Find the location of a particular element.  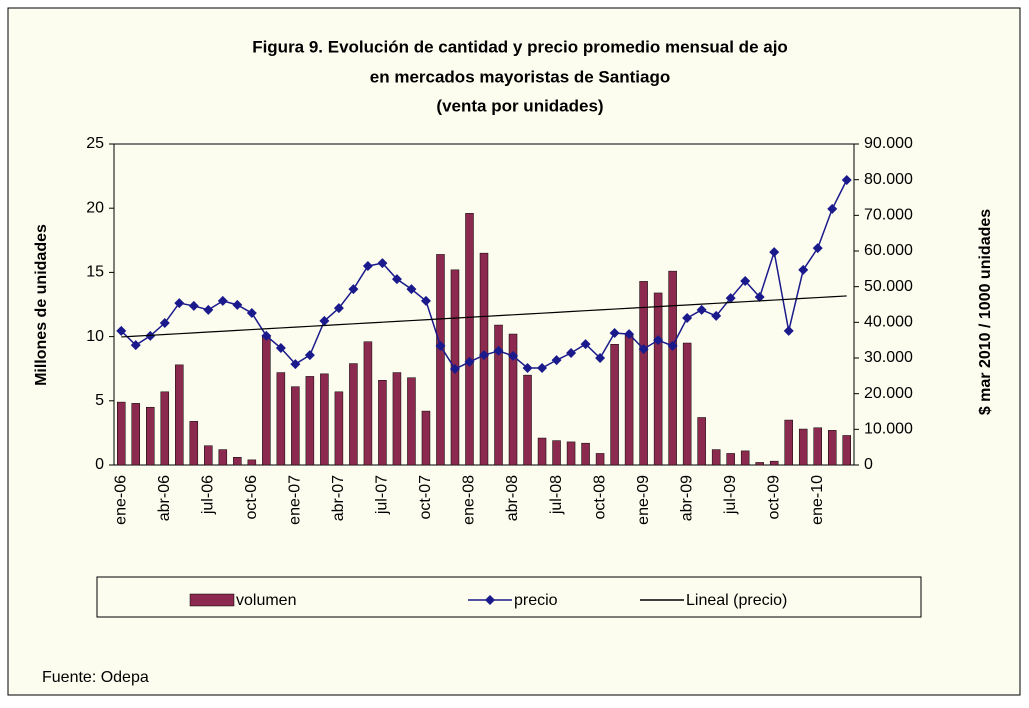

x-tick-label: jul-09 is located at coordinates (730, 495).